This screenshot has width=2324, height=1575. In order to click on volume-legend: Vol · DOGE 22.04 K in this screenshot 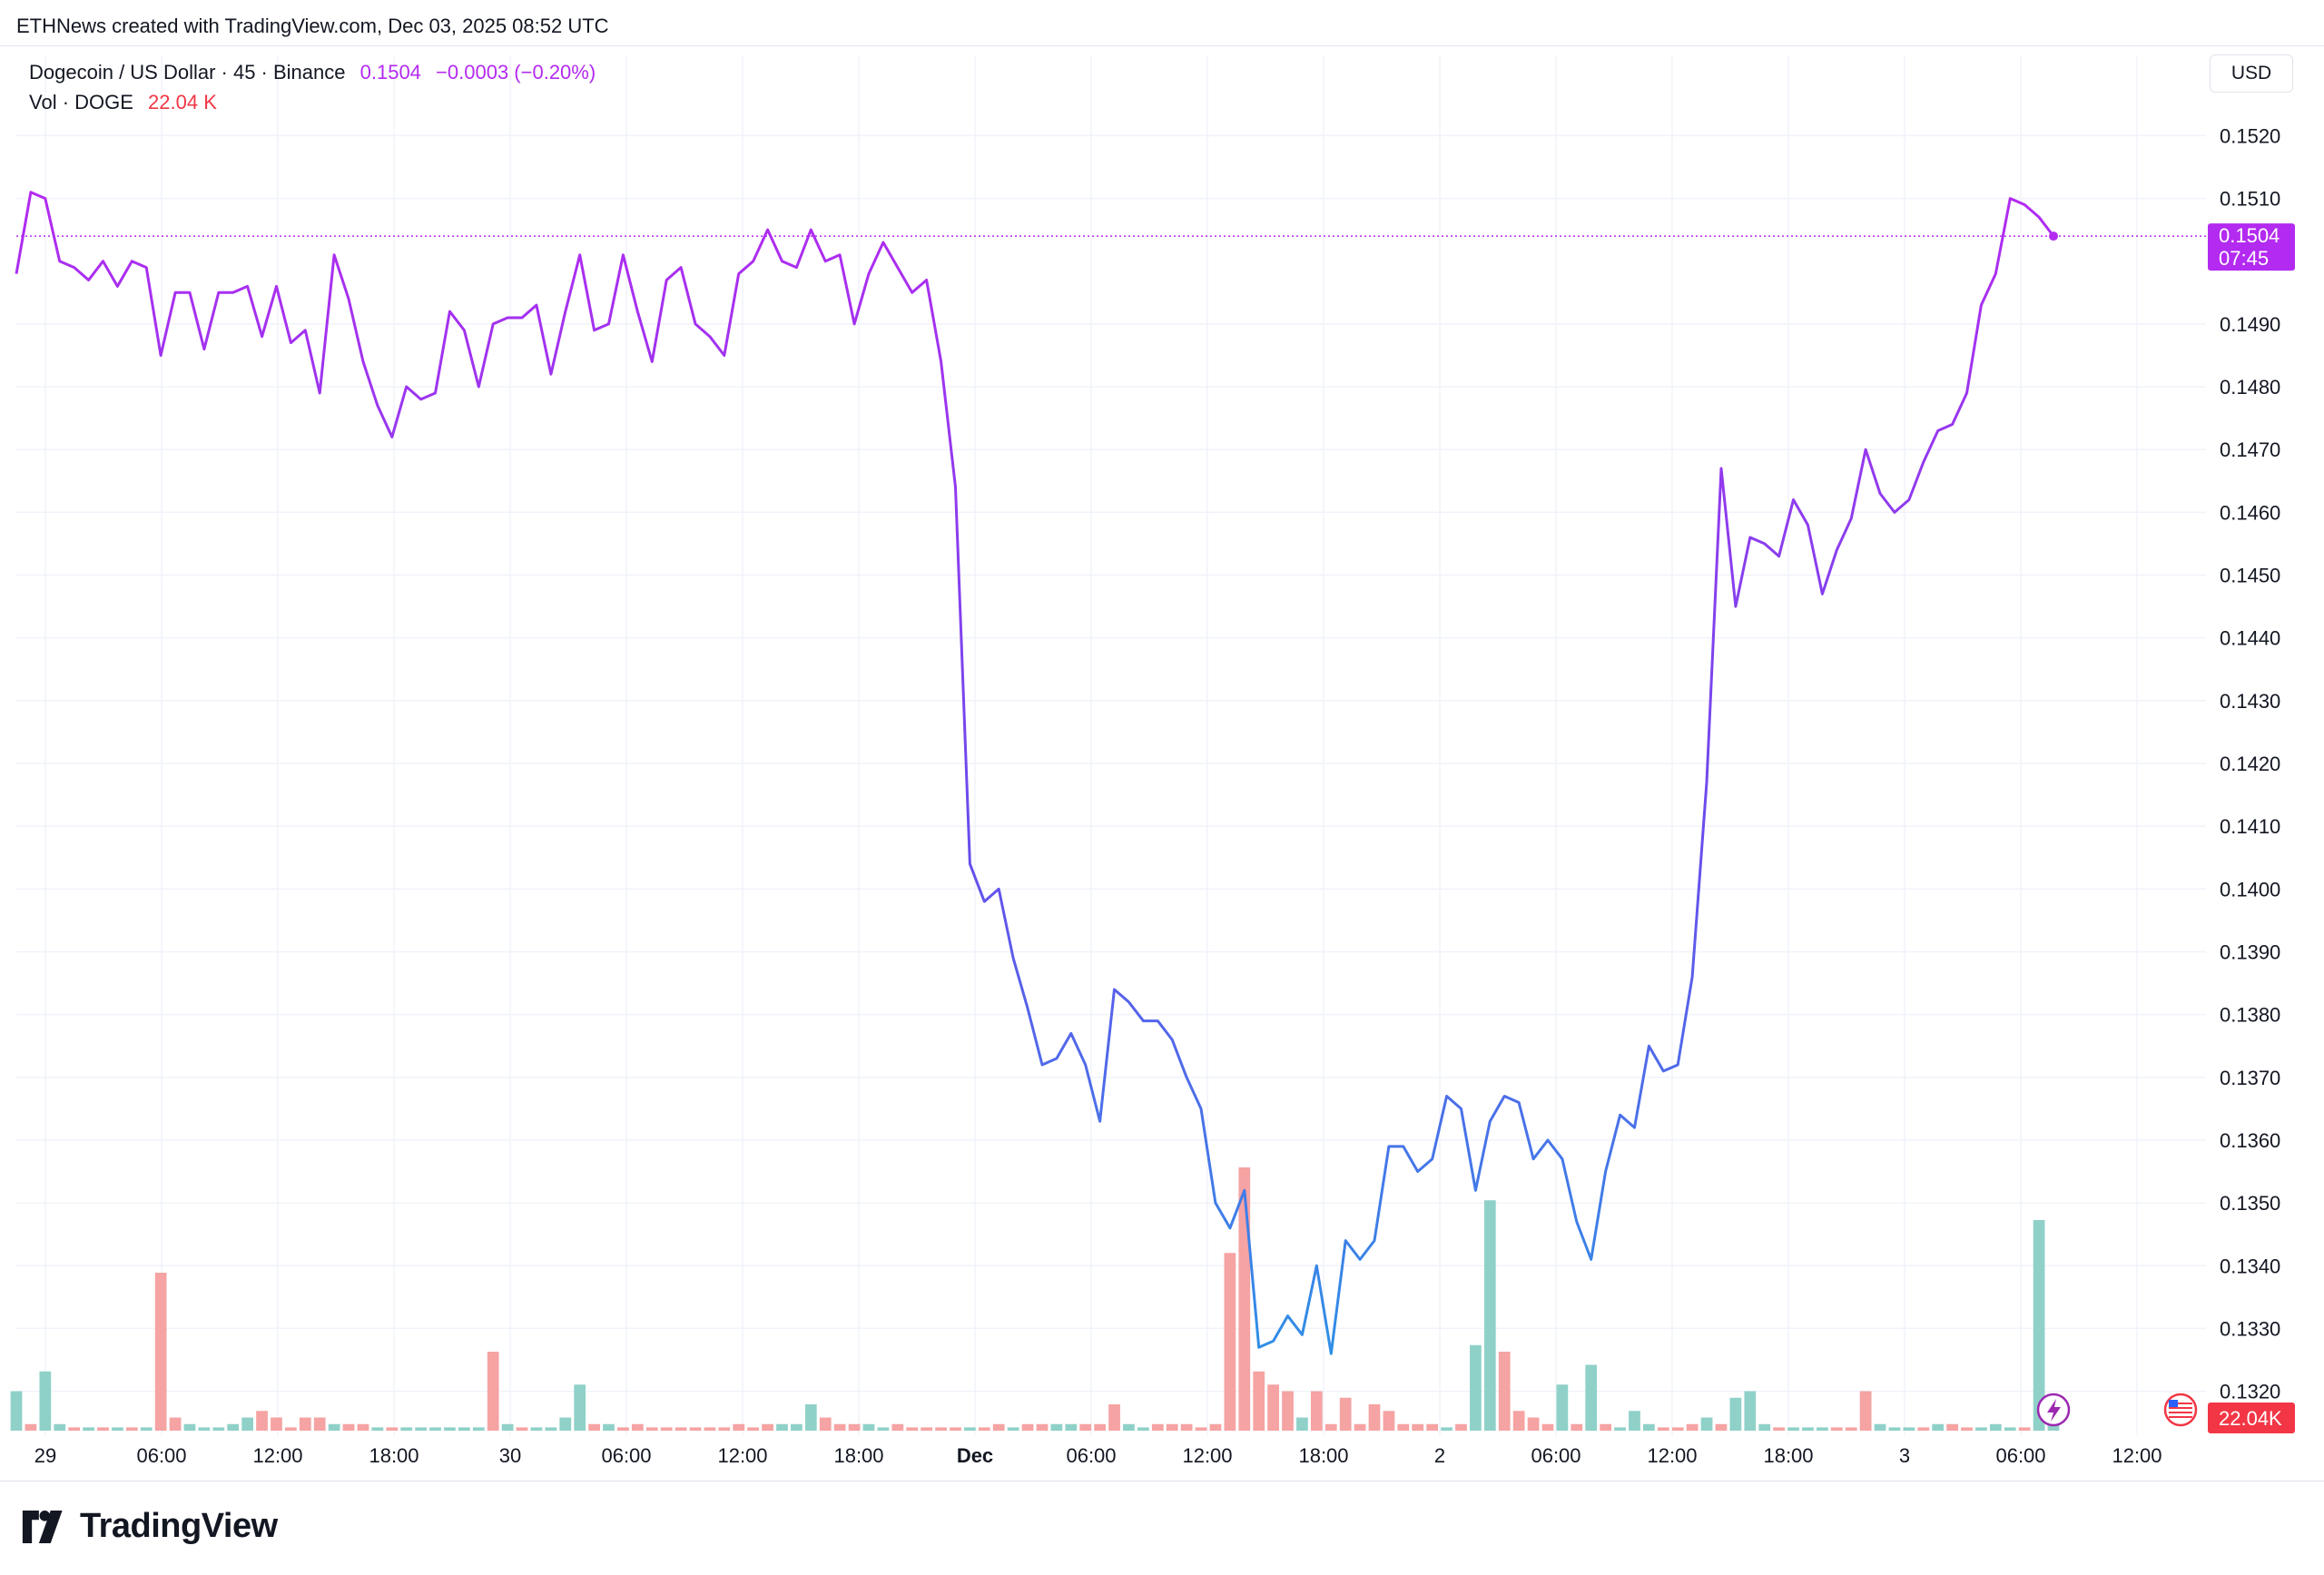, I will do `click(127, 103)`.